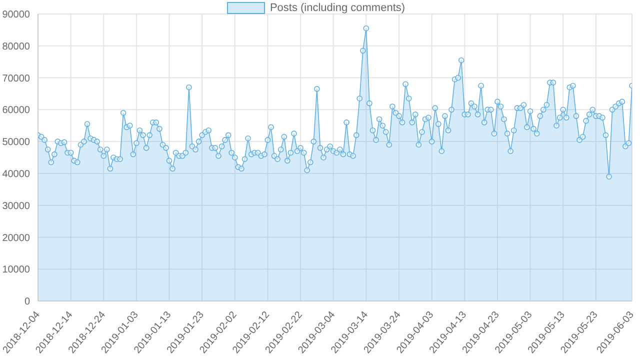 The height and width of the screenshot is (361, 640). Describe the element at coordinates (16, 174) in the screenshot. I see `y-tick-label: 40000` at that location.